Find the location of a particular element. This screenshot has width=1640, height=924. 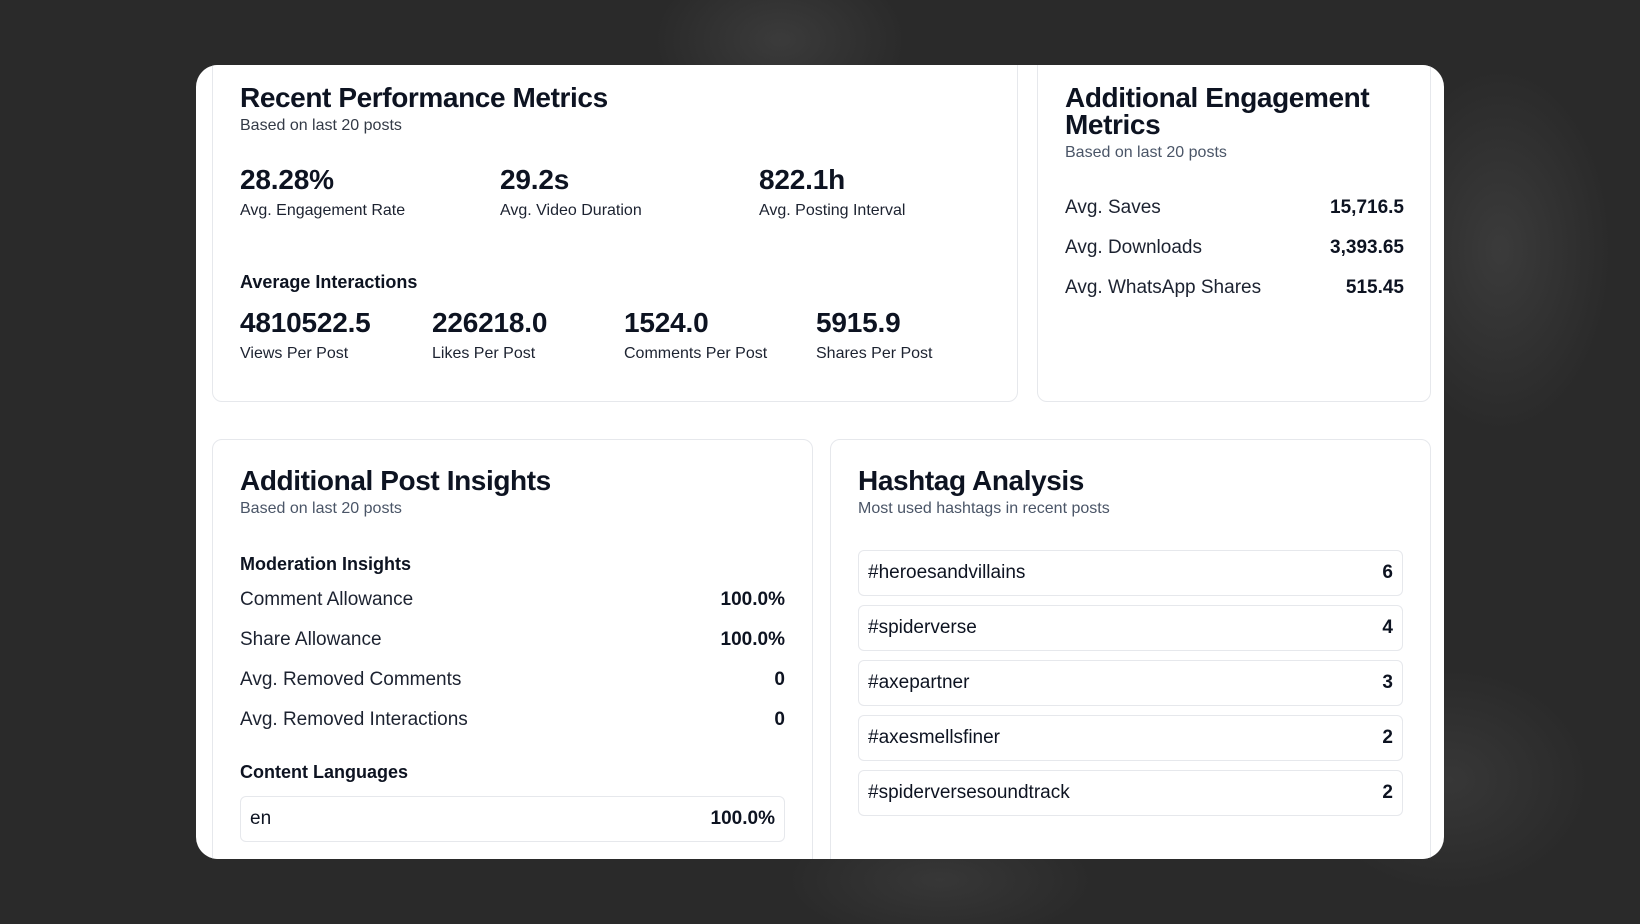

stat-engagement-rate: 28.28% Avg. Engagement Rate is located at coordinates (322, 192).